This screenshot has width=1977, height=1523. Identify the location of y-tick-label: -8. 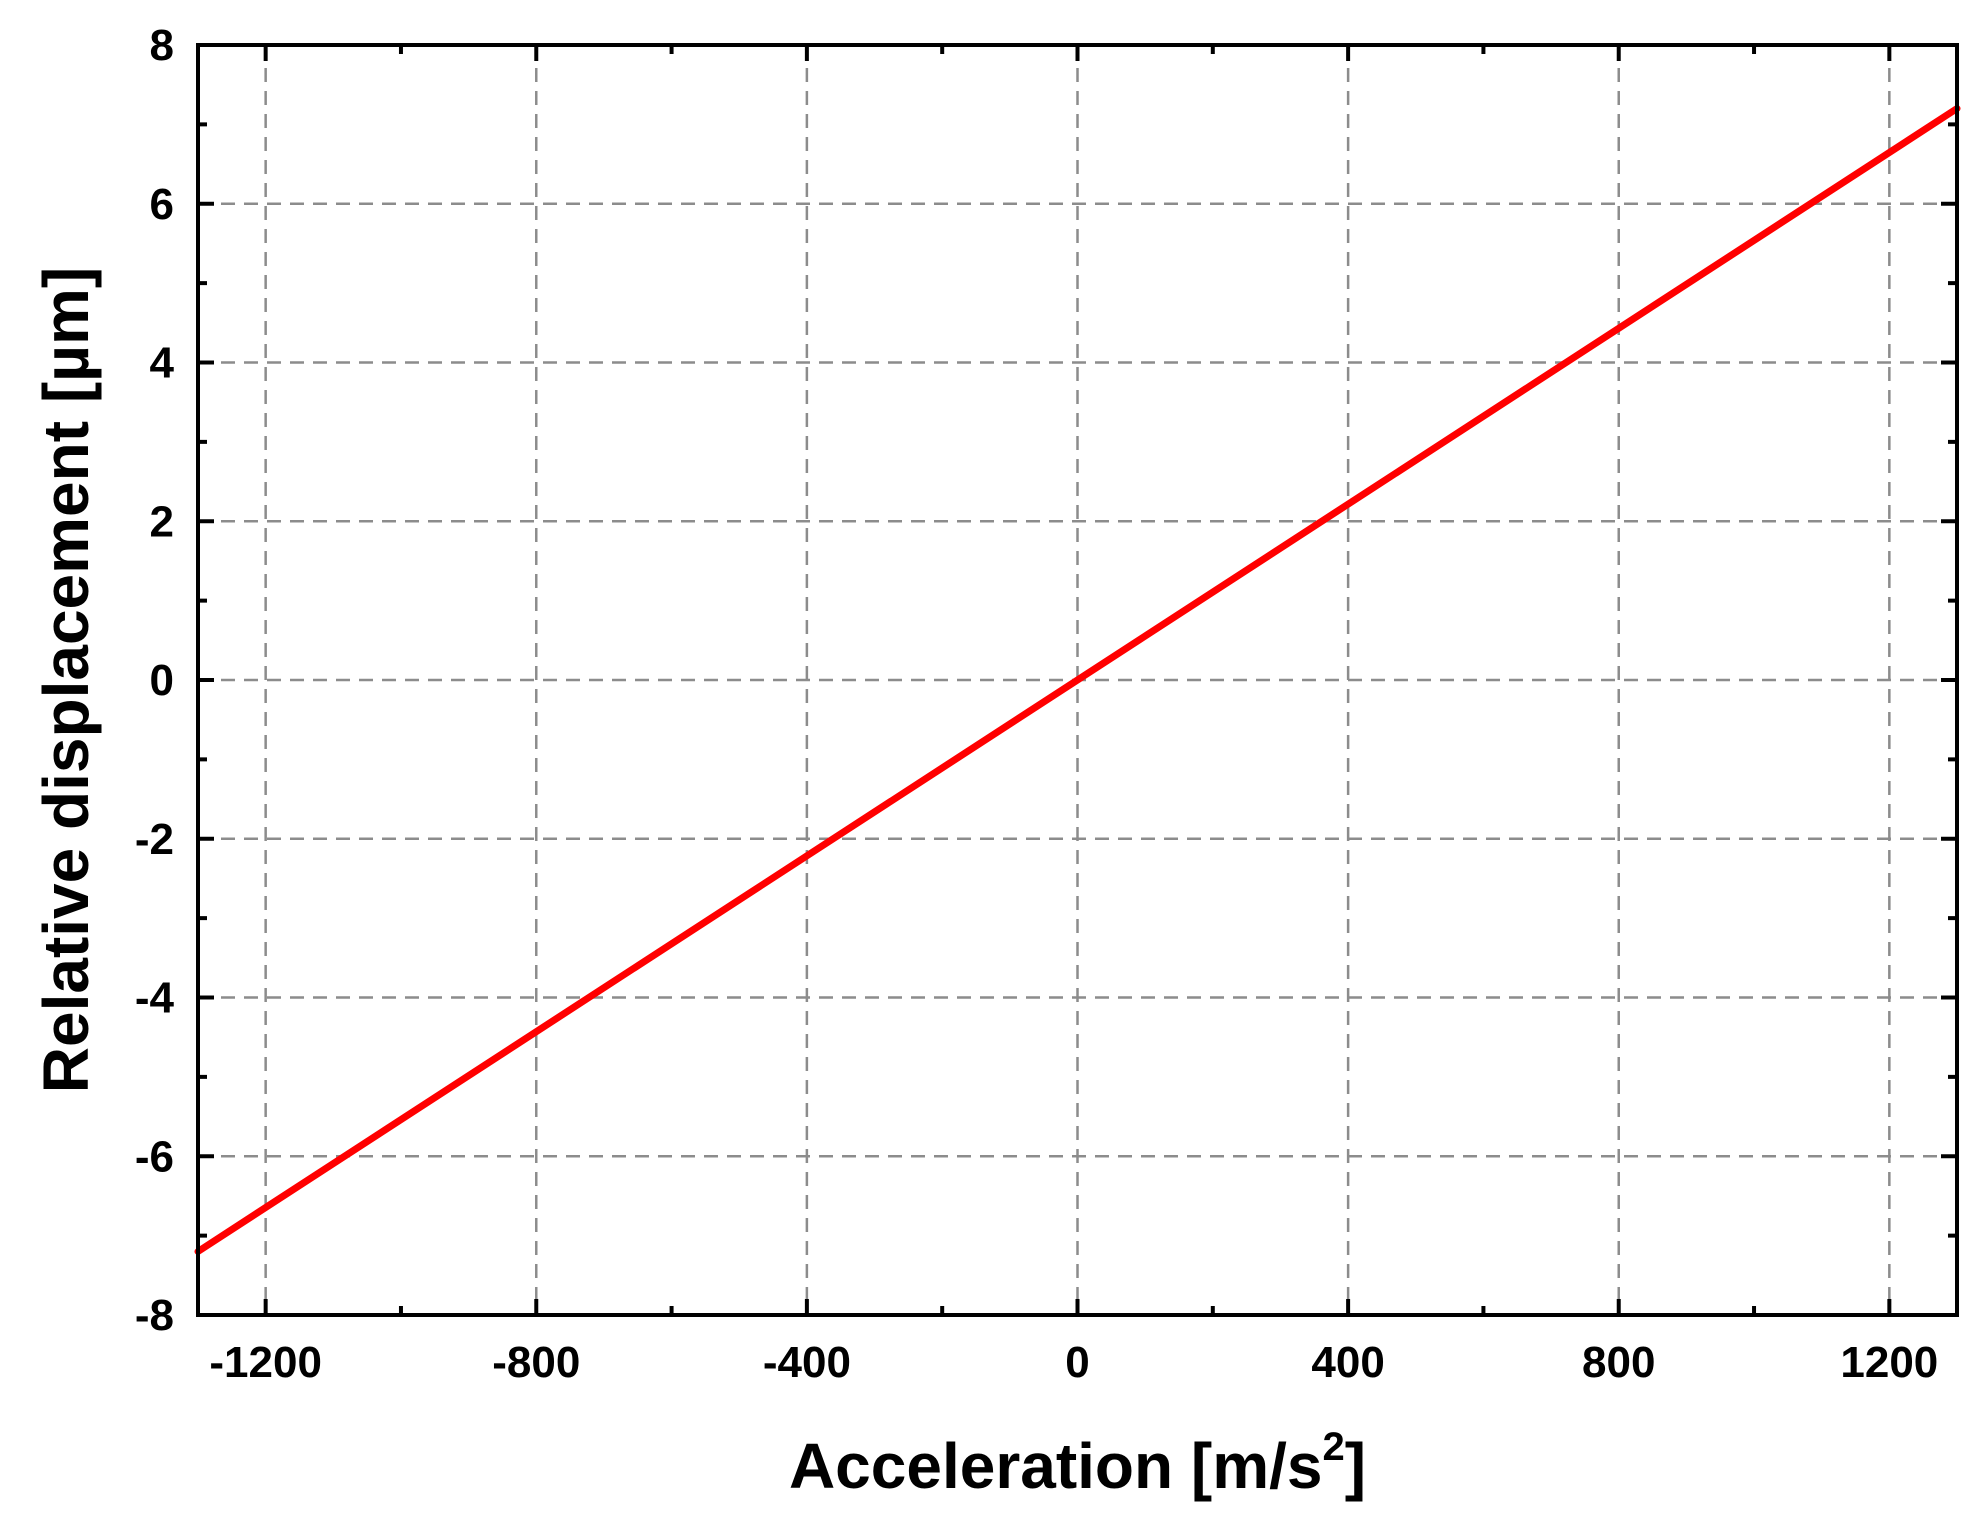
(154, 1315).